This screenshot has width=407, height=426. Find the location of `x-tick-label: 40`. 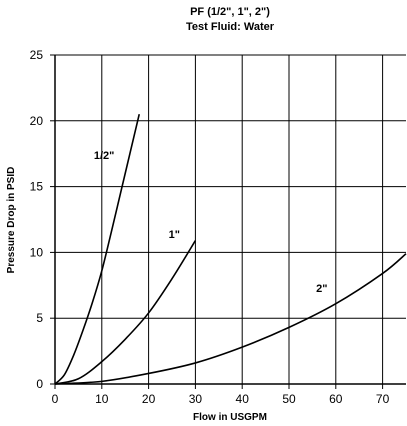

x-tick-label: 40 is located at coordinates (243, 399).